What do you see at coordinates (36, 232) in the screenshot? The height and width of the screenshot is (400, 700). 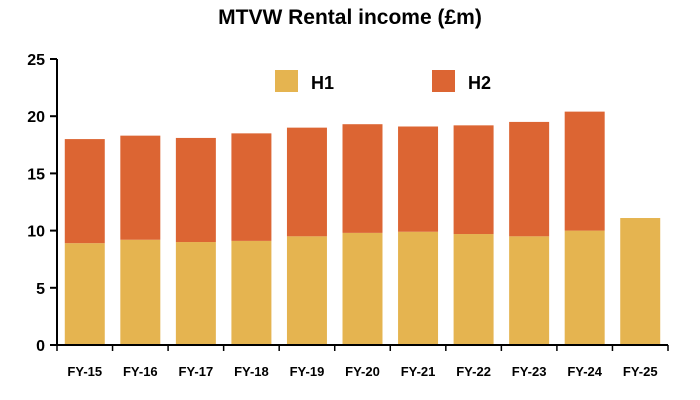 I see `y-tick-label: 10` at bounding box center [36, 232].